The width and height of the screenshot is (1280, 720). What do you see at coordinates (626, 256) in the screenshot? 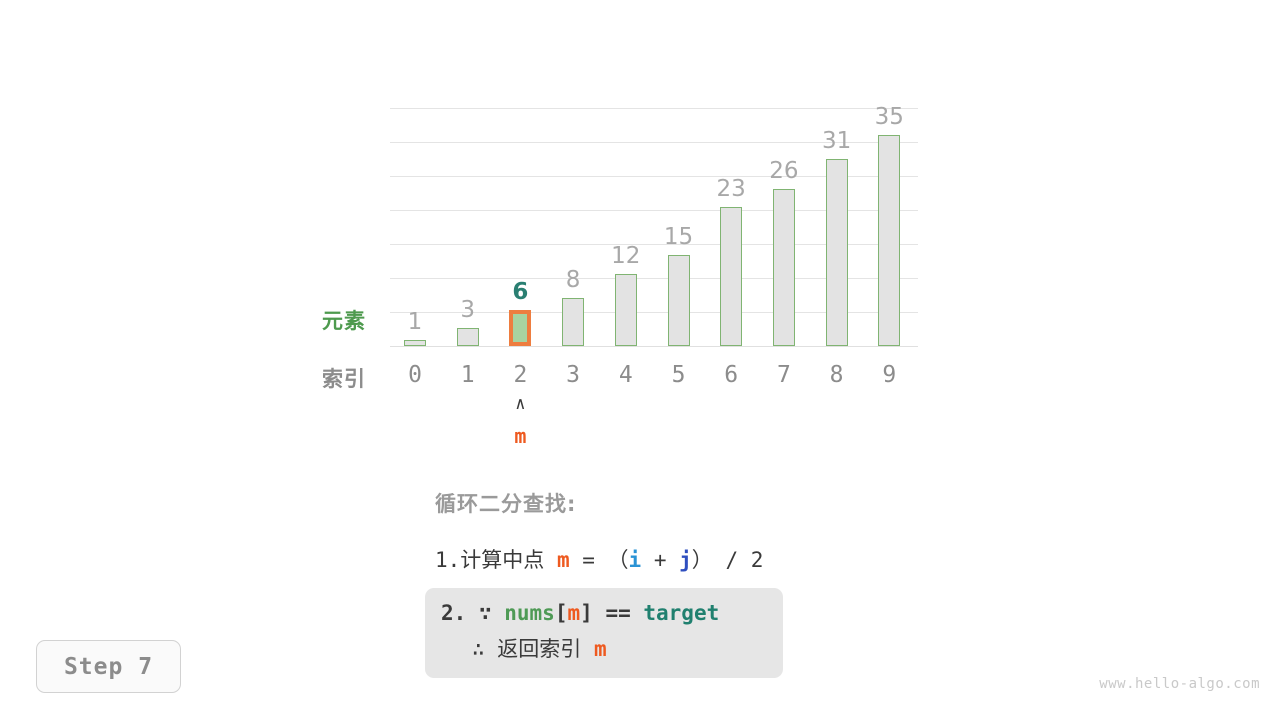
I see `bar-value-label: 12` at bounding box center [626, 256].